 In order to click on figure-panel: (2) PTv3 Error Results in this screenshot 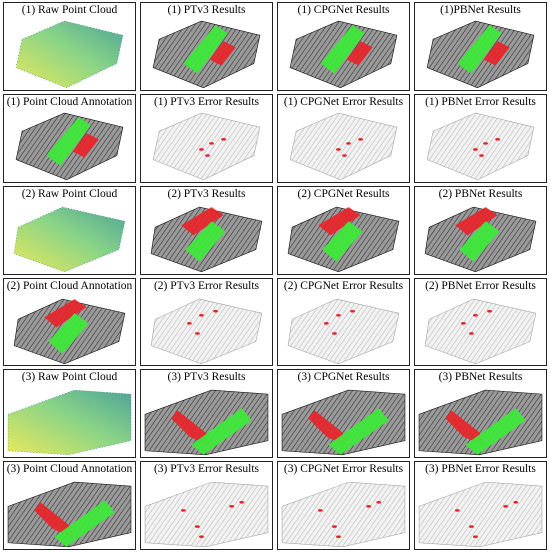, I will do `click(206, 322)`.